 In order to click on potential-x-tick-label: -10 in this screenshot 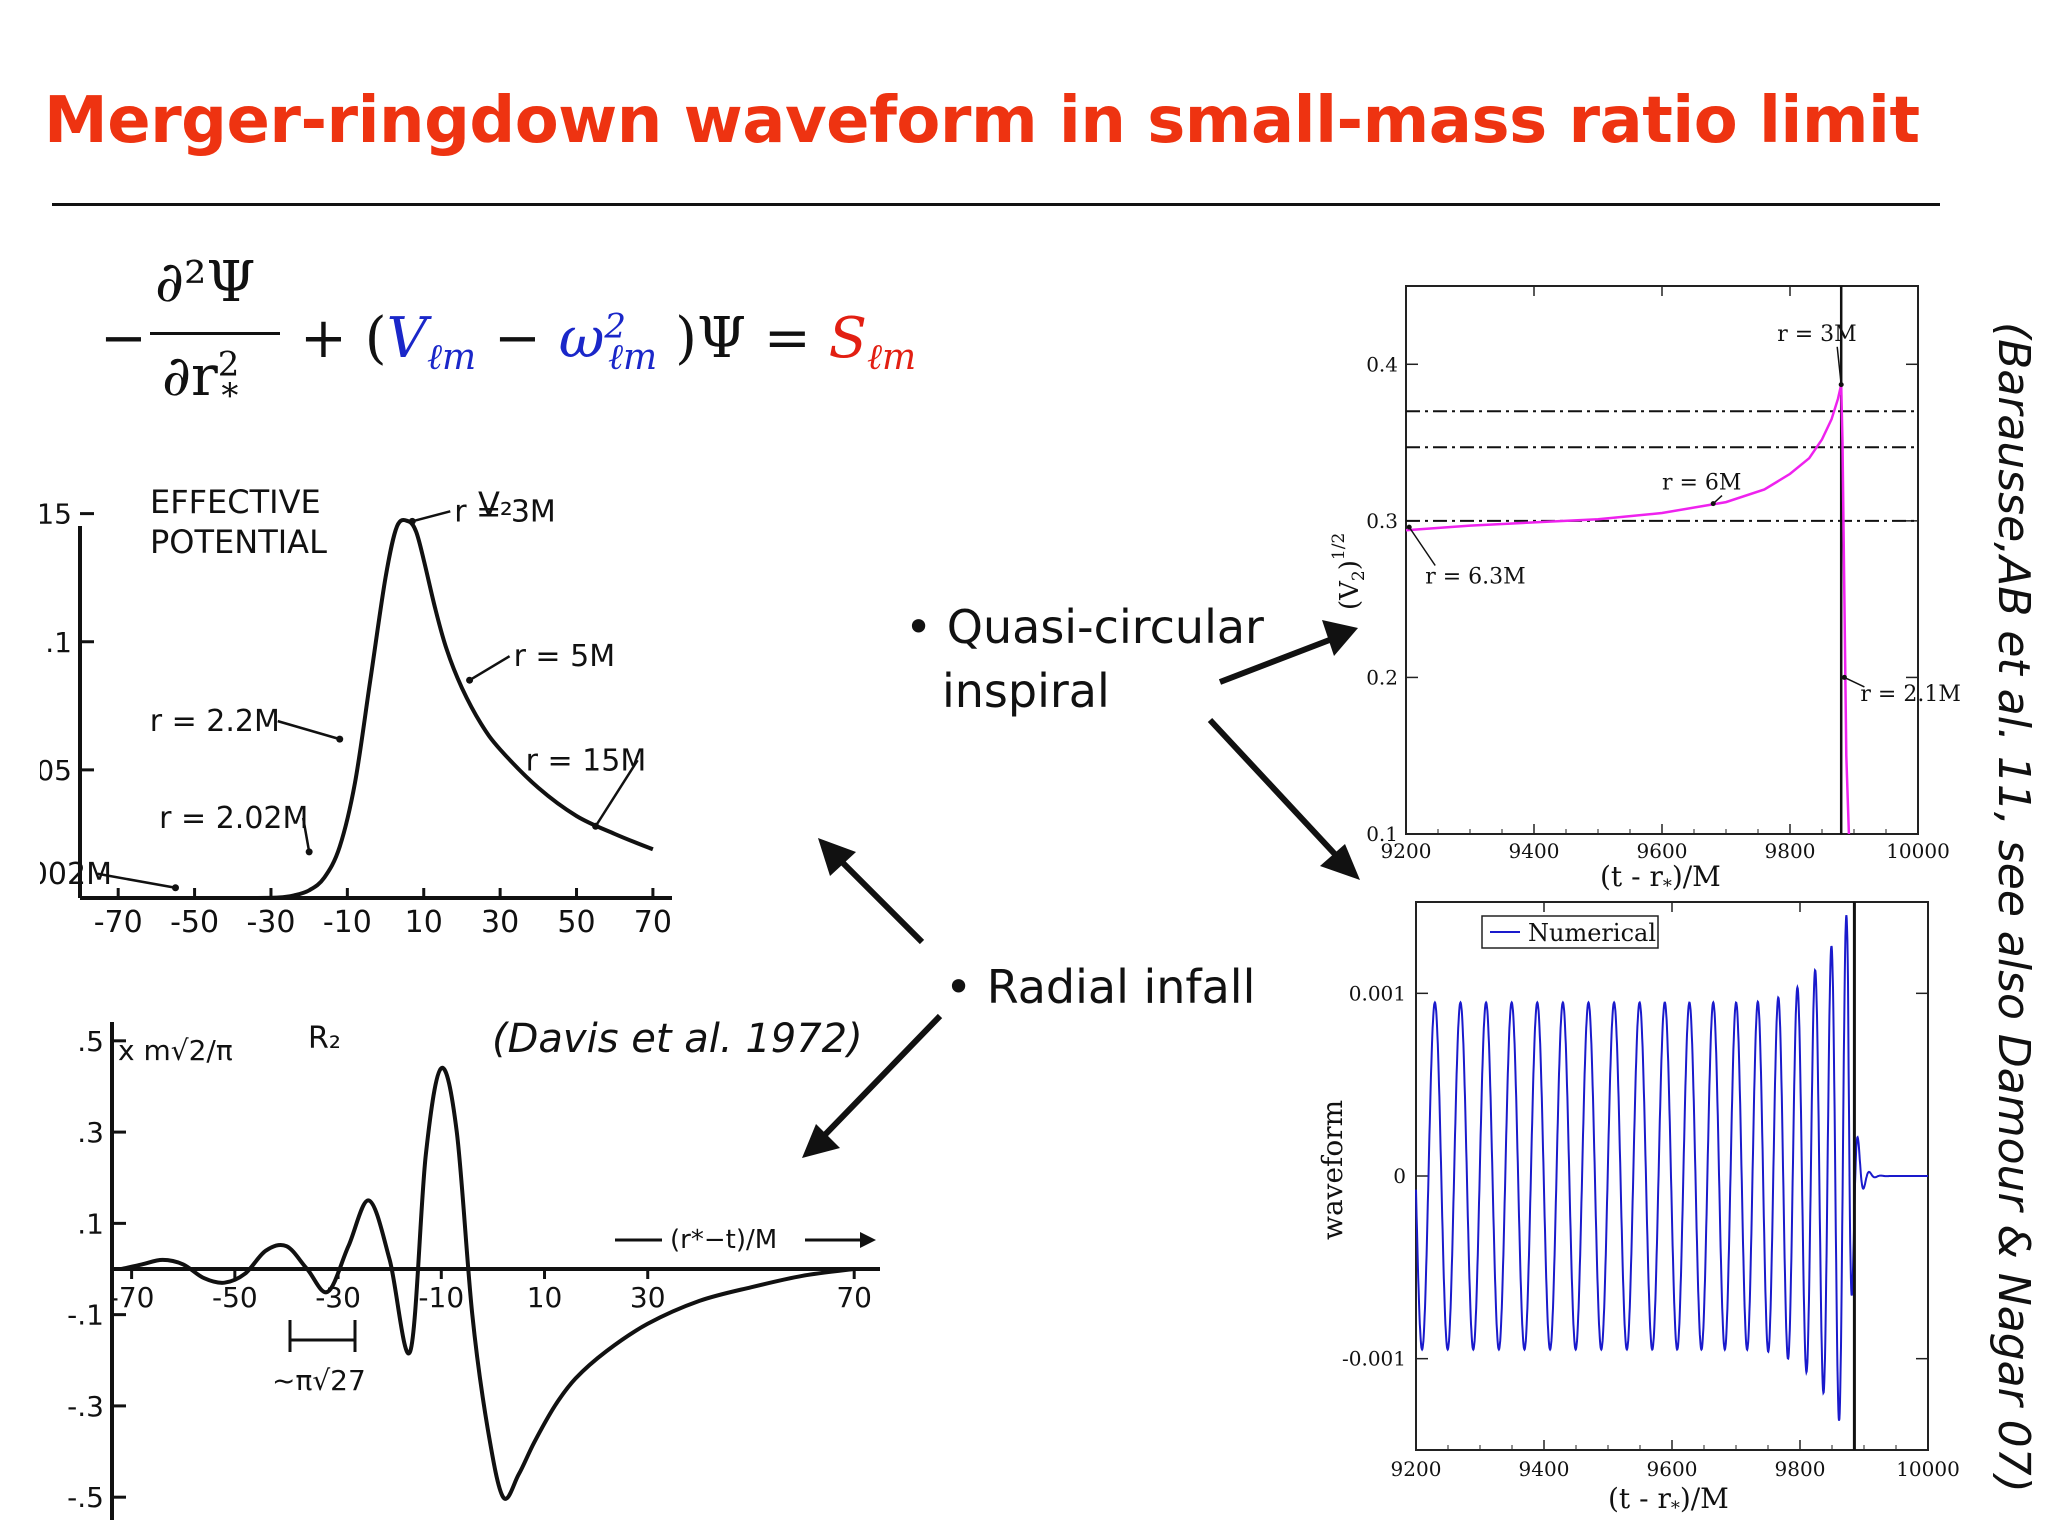, I will do `click(347, 922)`.